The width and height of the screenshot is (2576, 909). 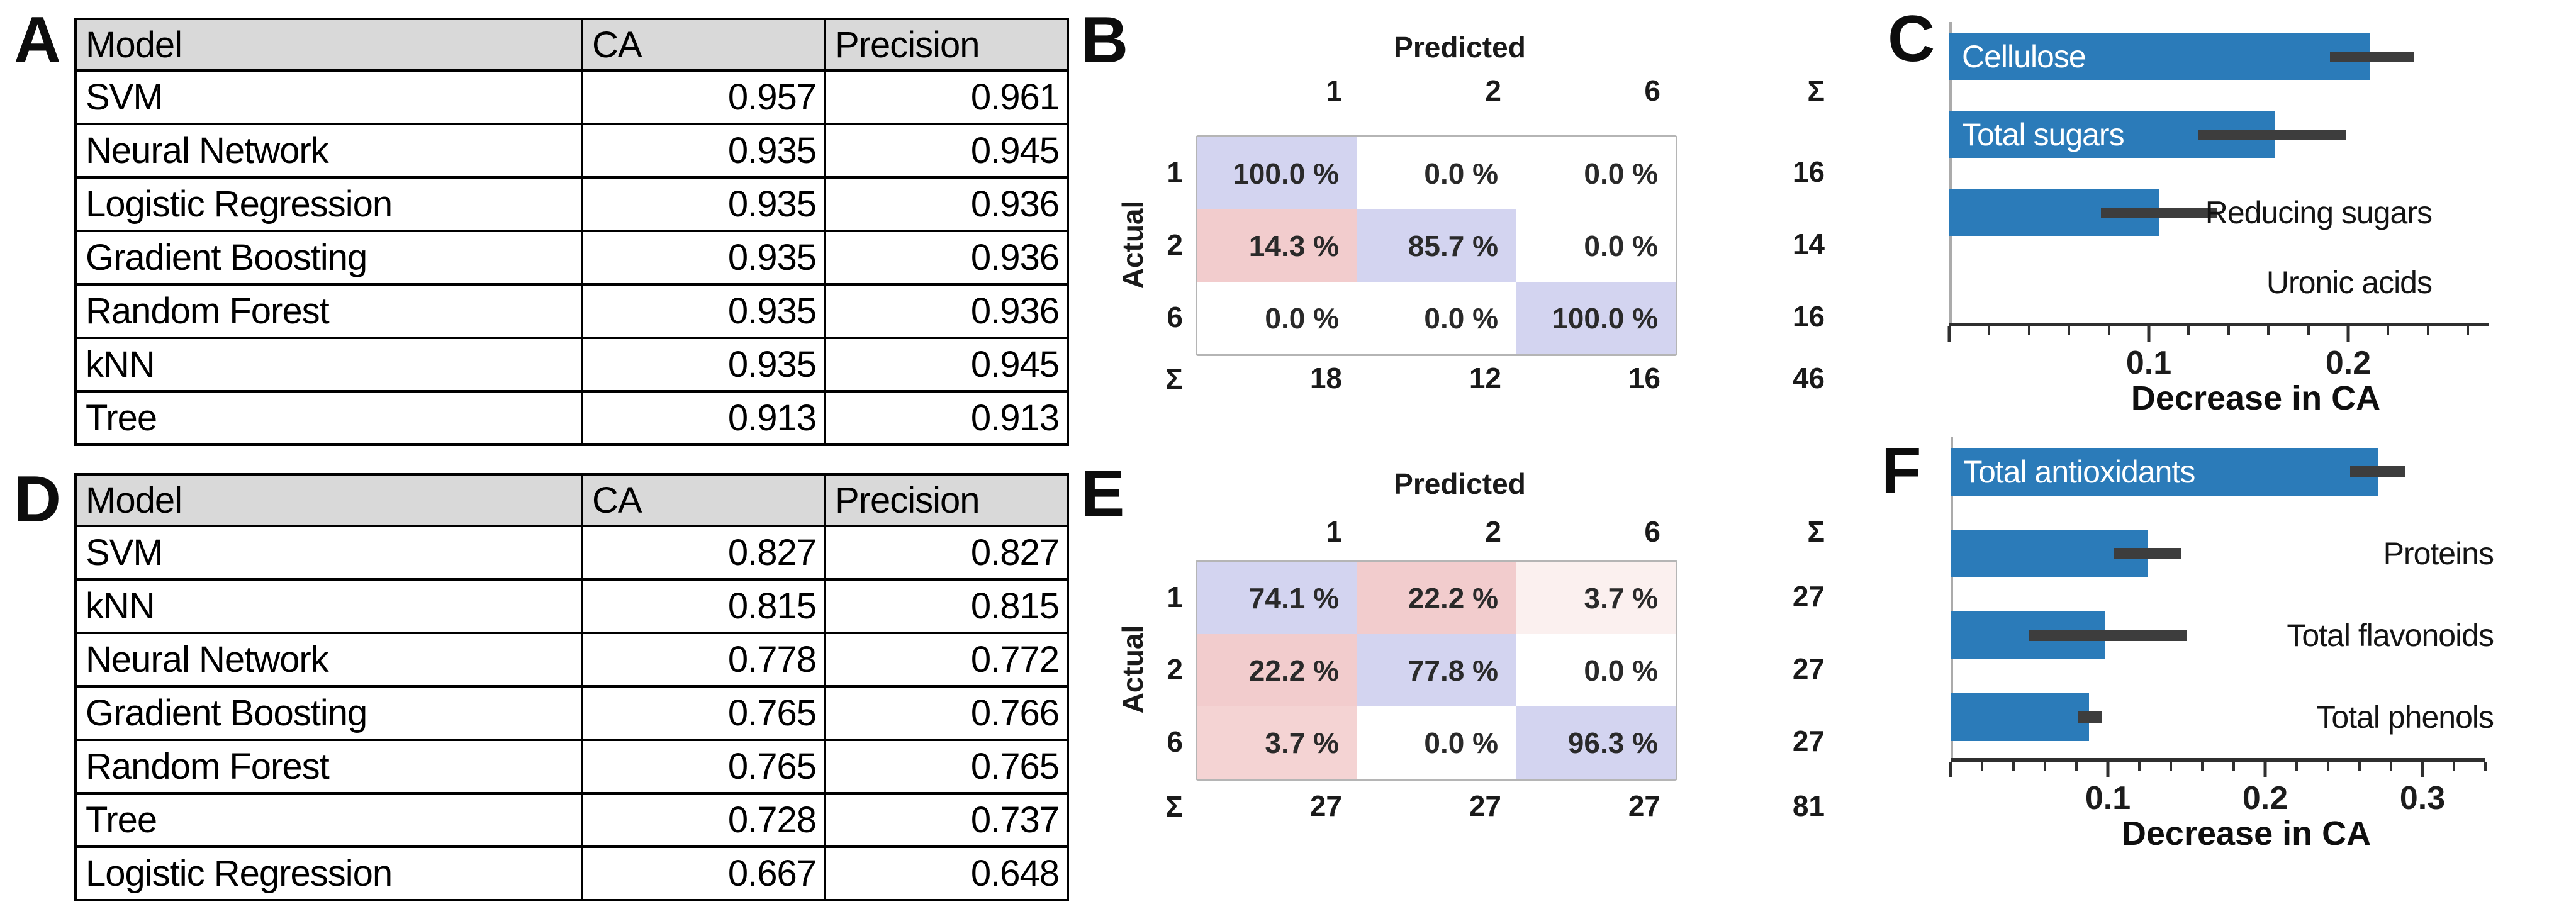 What do you see at coordinates (2079, 471) in the screenshot?
I see `bar-label: Total antioxidants` at bounding box center [2079, 471].